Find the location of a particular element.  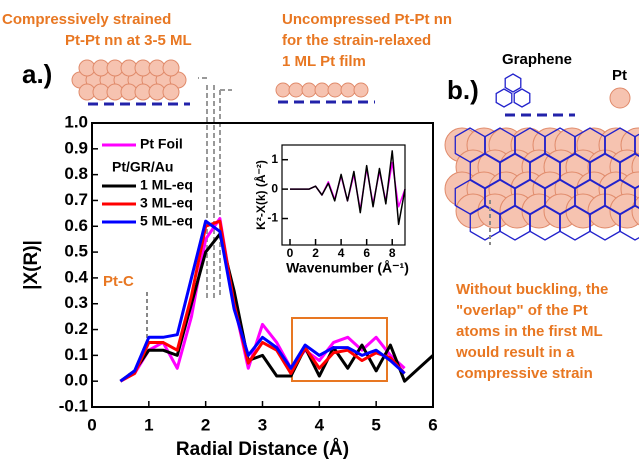

plot-frame is located at coordinates (343, 195).